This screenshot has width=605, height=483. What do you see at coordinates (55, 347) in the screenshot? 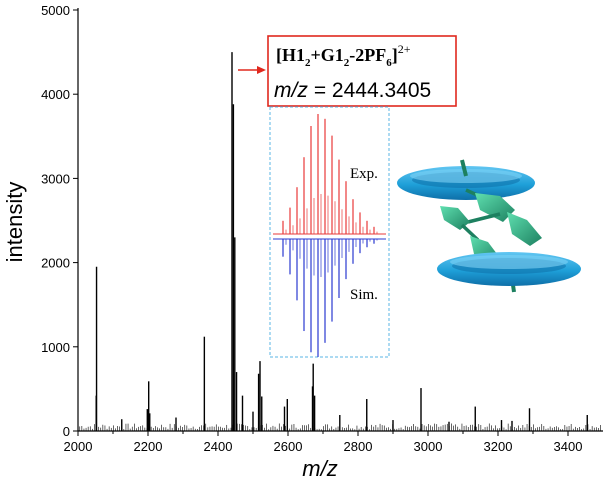
I see `y-tick-label: 1000` at bounding box center [55, 347].